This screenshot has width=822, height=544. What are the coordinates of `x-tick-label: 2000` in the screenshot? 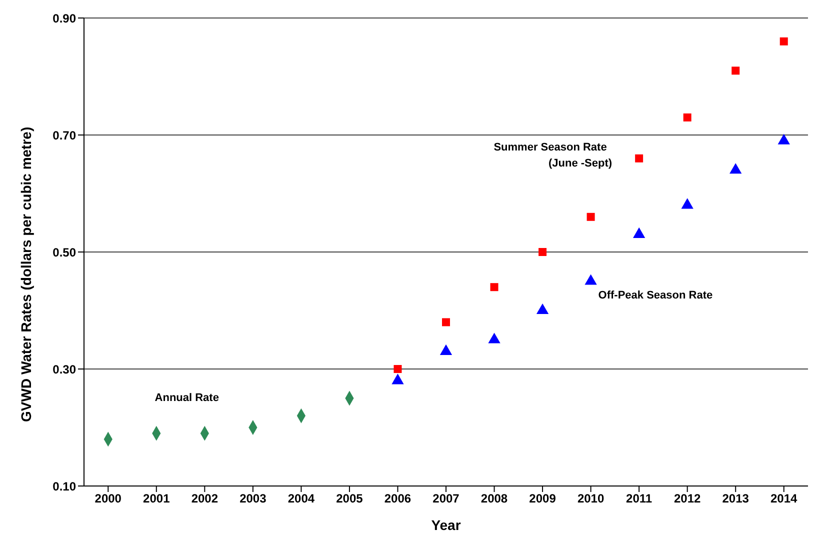 It's located at (108, 499).